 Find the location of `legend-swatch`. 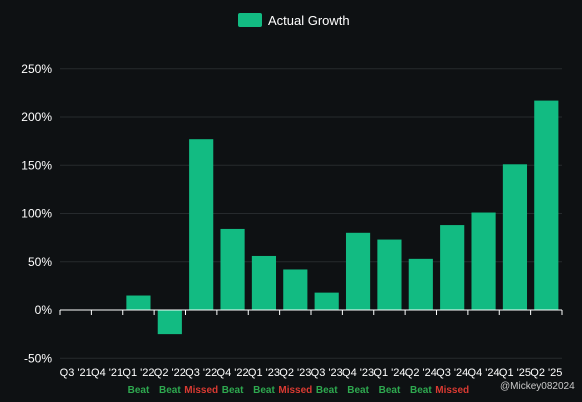

legend-swatch is located at coordinates (250, 20).